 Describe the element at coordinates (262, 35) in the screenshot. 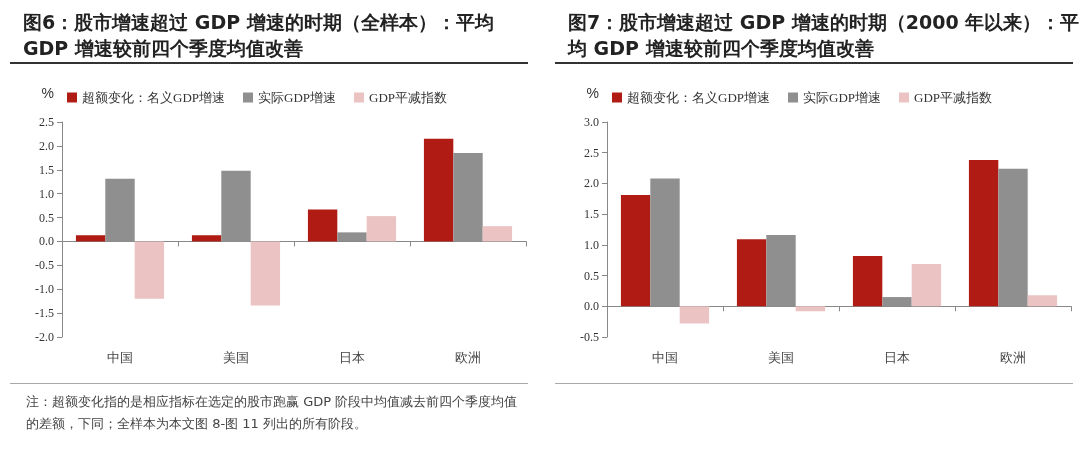

I see `chart-title: 图6：股市增速超过 GDP 增速的时期（全样本）：平均 GDP 增速较前四个季度均值改善` at that location.